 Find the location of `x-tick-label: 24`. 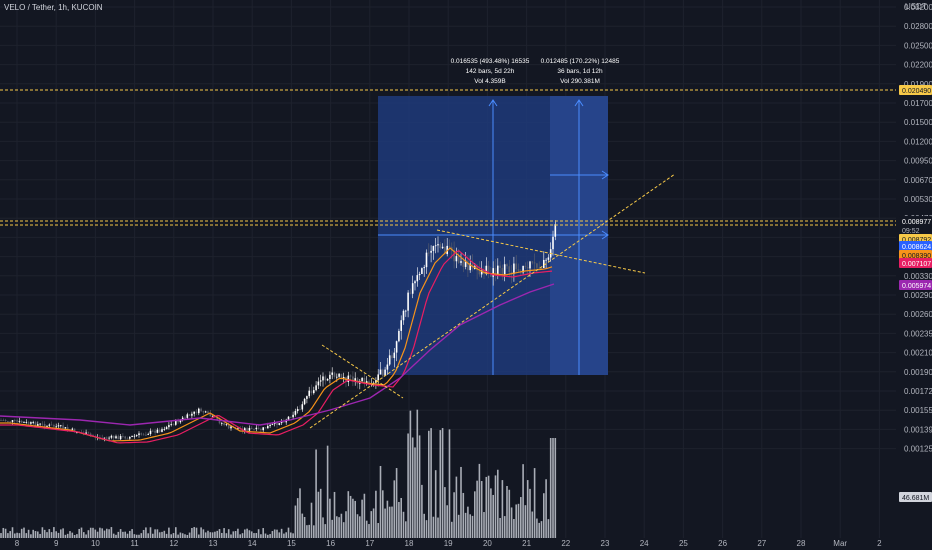

x-tick-label: 24 is located at coordinates (644, 543).